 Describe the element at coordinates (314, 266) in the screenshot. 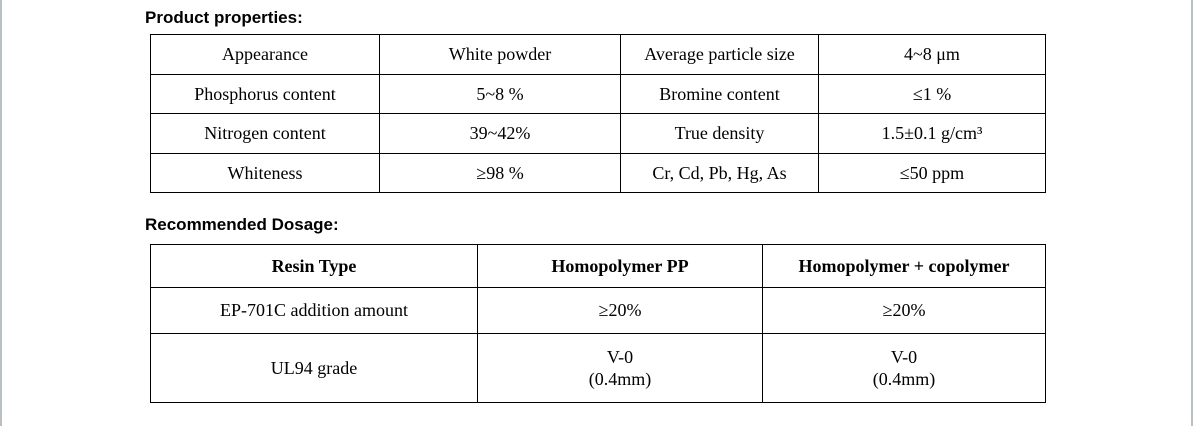

I see `column-header-resin-type: Resin Type` at that location.